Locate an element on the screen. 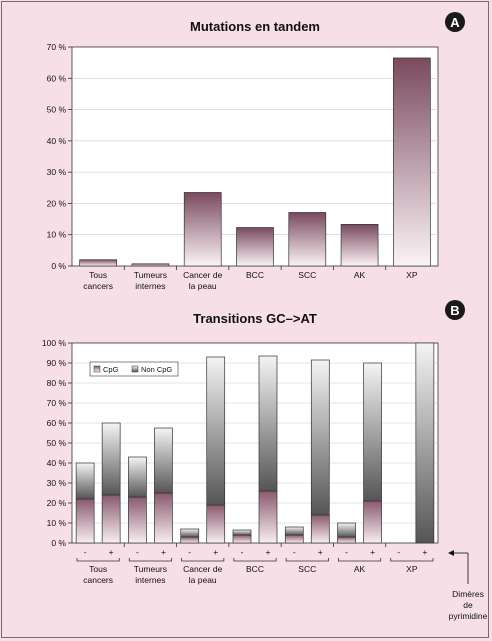  chart-b-group-label: la peau is located at coordinates (203, 580).